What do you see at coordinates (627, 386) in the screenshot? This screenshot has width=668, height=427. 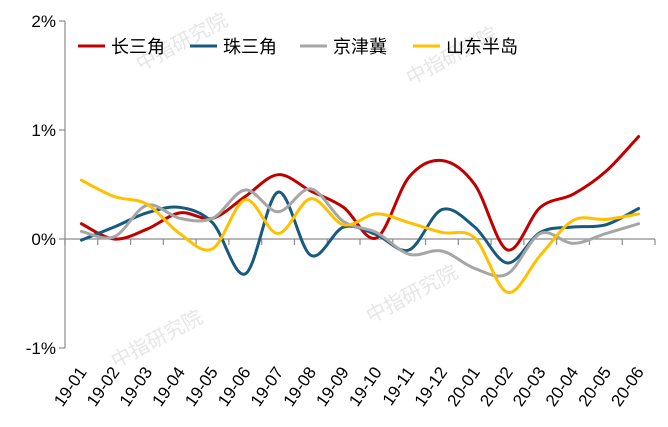 I see `x-tick-label: 20-06` at bounding box center [627, 386].